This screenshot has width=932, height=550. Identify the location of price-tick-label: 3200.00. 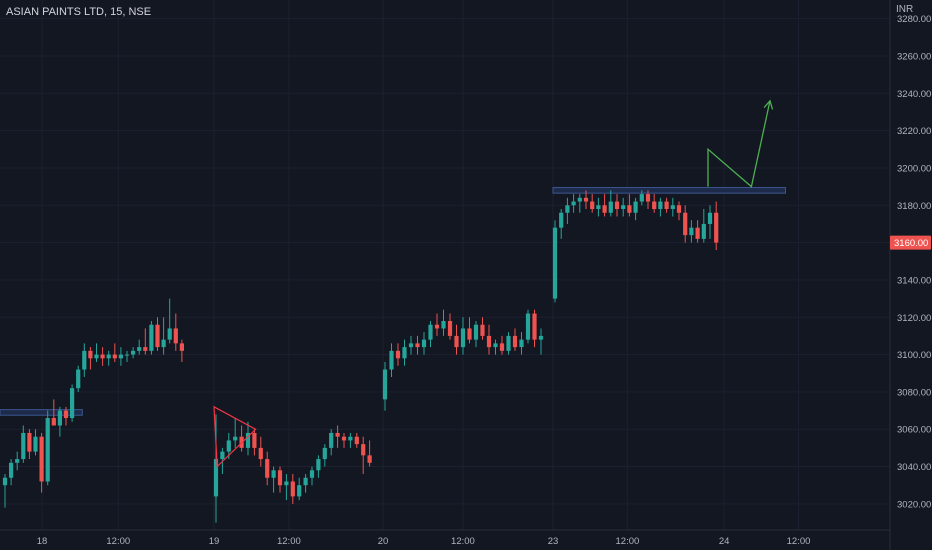
(914, 168).